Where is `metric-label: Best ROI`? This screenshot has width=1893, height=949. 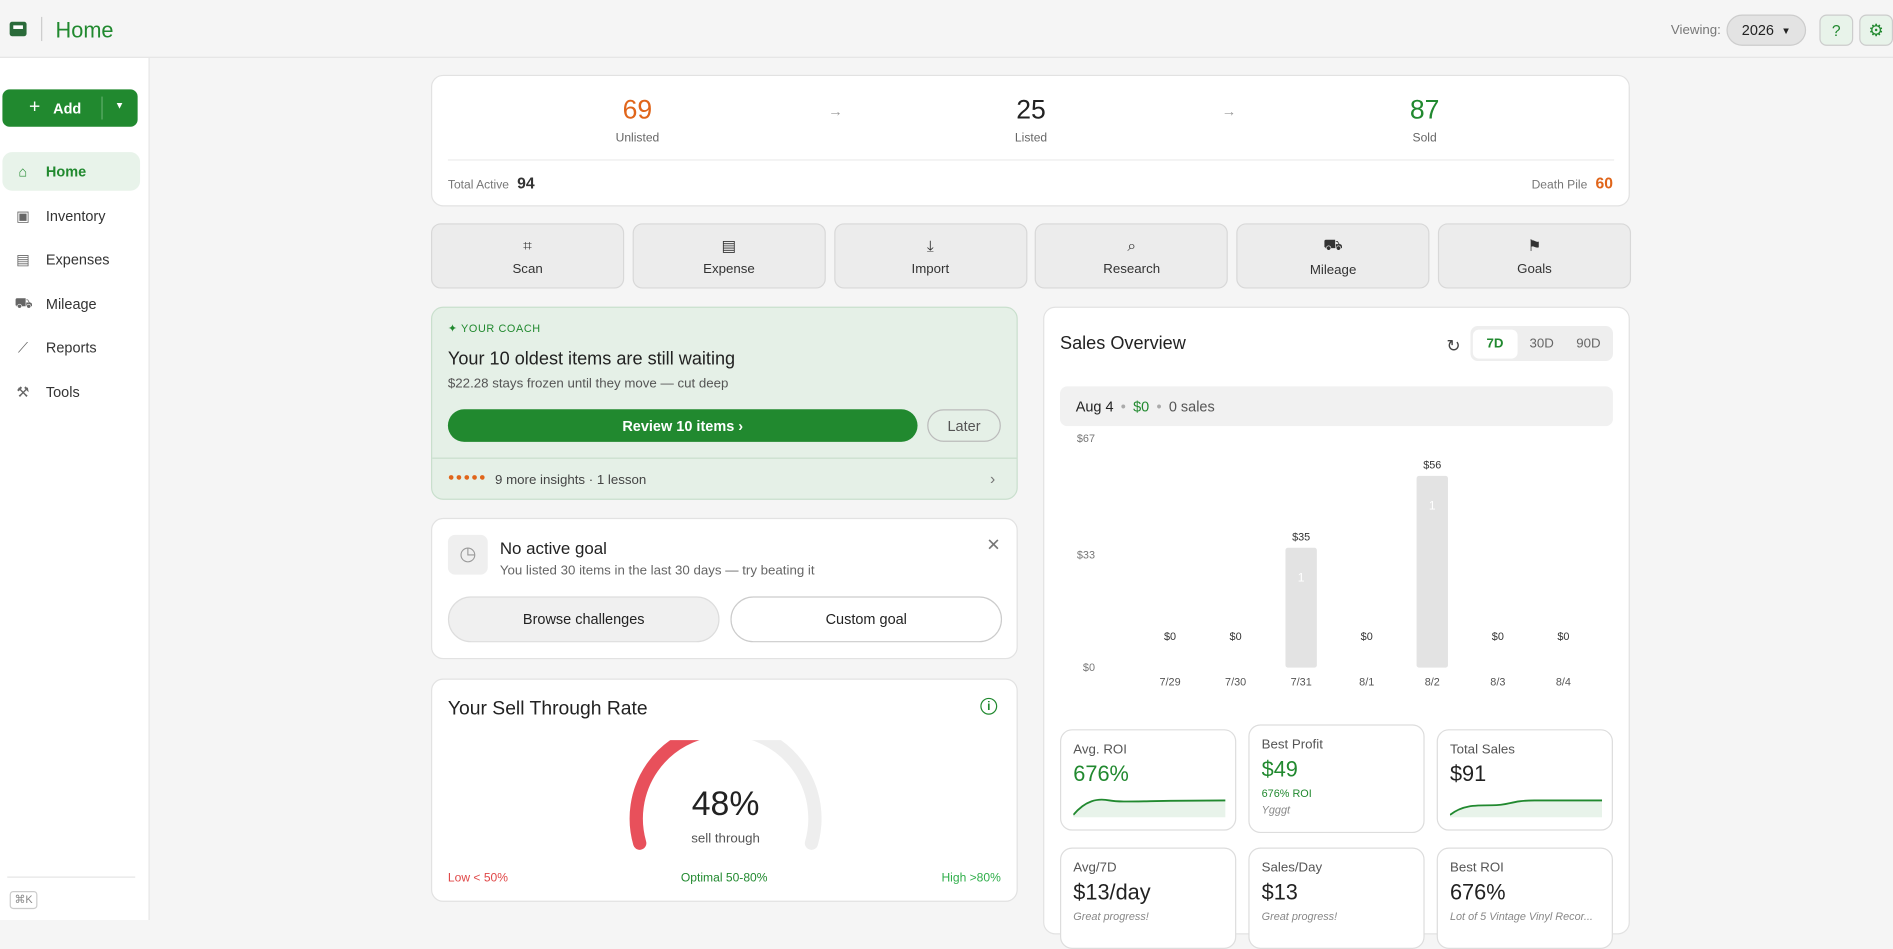
metric-label: Best ROI is located at coordinates (1476, 868).